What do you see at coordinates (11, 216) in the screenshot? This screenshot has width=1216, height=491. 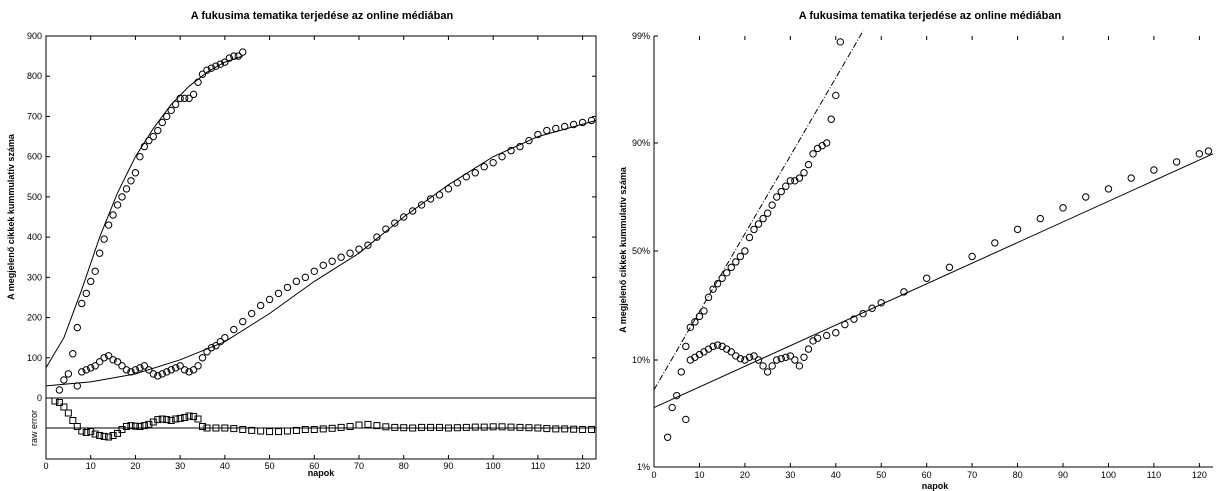 I see `left-y-axis-label: A megjelenő cikkek kummulatív száma` at bounding box center [11, 216].